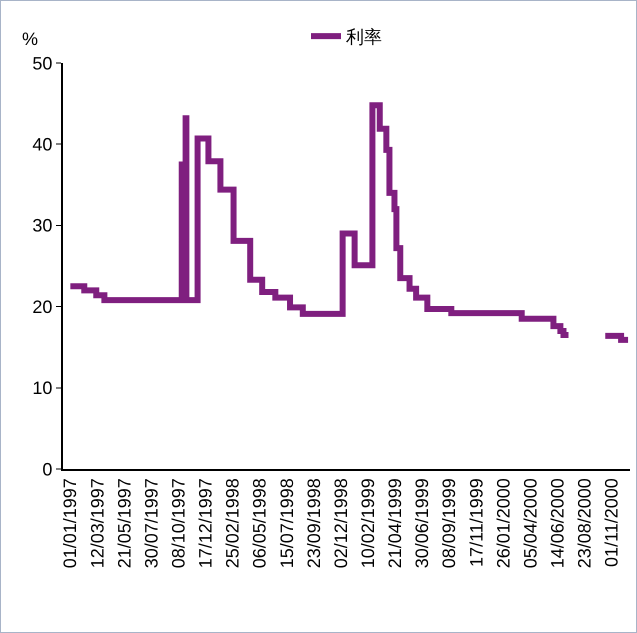  I want to click on x-tick-label: 23/09/1998, so click(314, 523).